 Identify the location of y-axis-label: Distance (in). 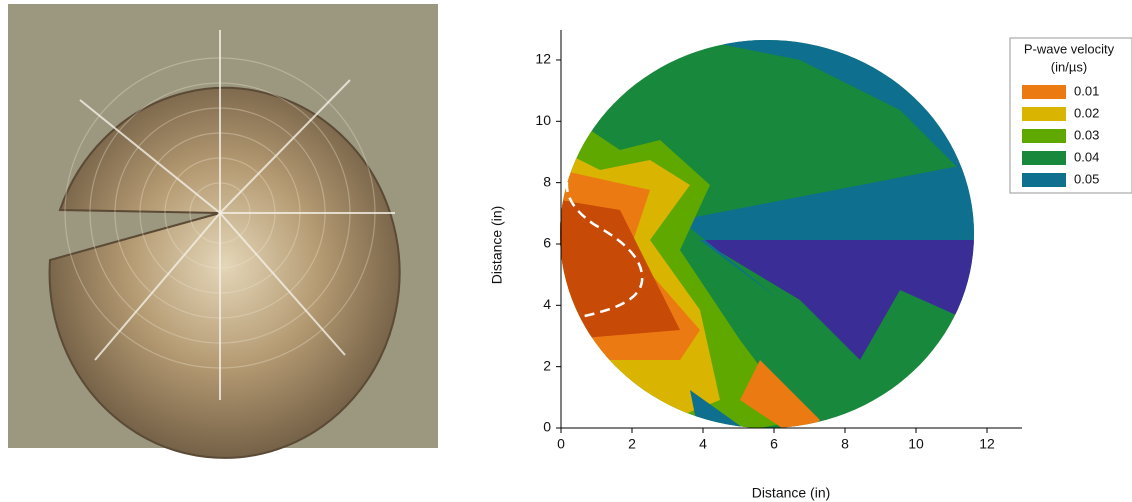
(497, 245).